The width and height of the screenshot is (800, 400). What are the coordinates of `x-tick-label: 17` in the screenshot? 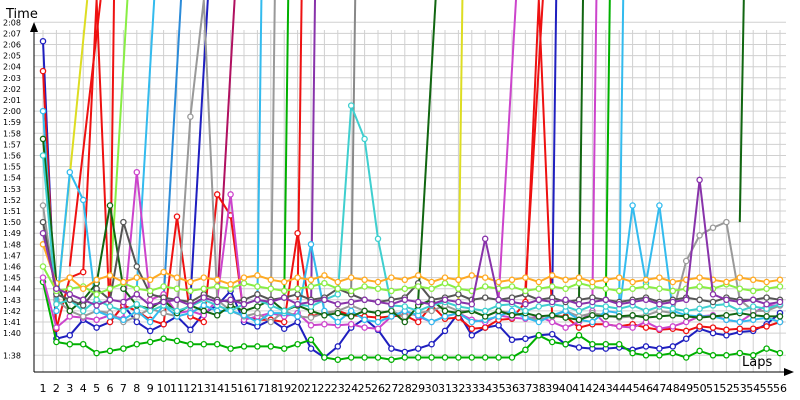 It's located at (257, 388).